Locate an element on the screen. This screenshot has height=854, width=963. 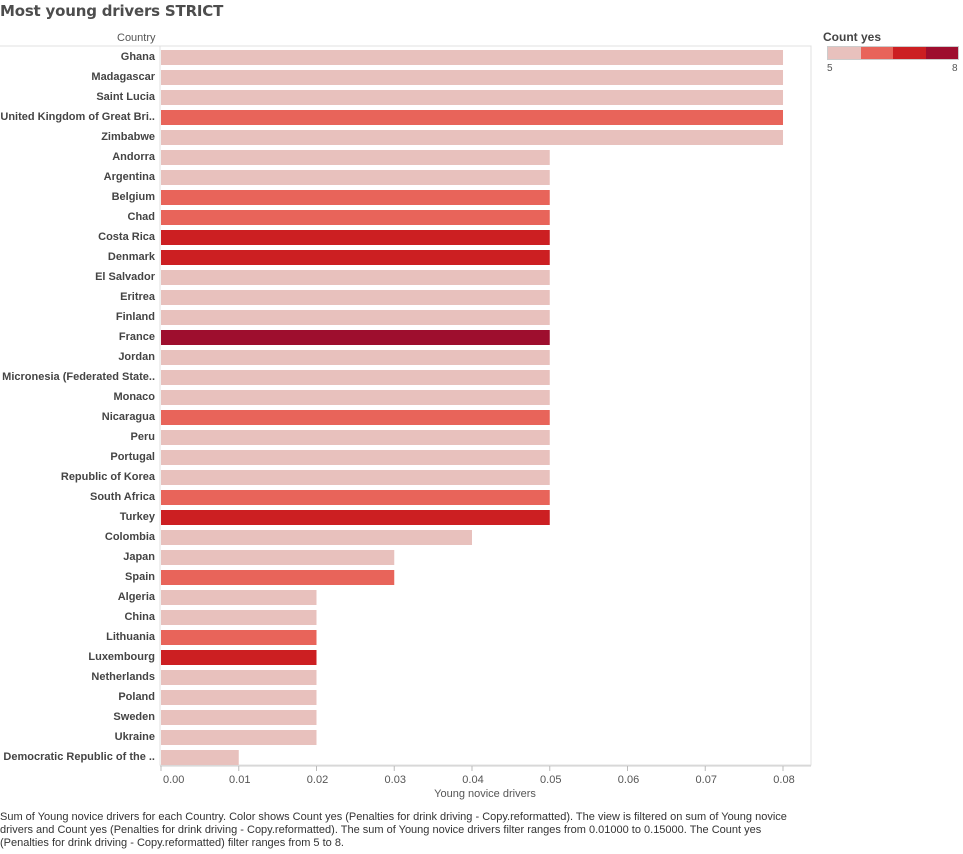
category-label: Peru is located at coordinates (143, 437).